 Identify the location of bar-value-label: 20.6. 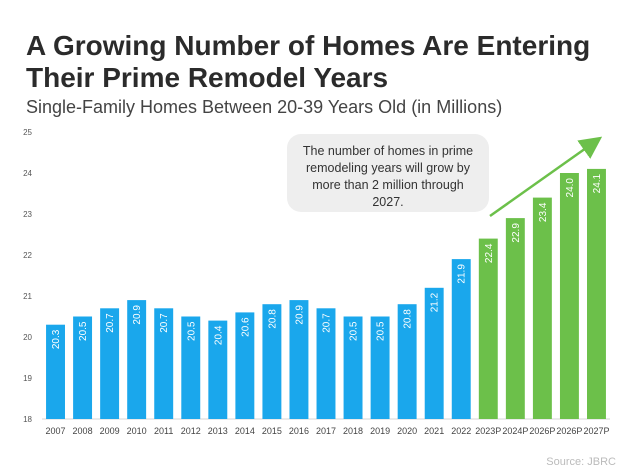
(245, 327).